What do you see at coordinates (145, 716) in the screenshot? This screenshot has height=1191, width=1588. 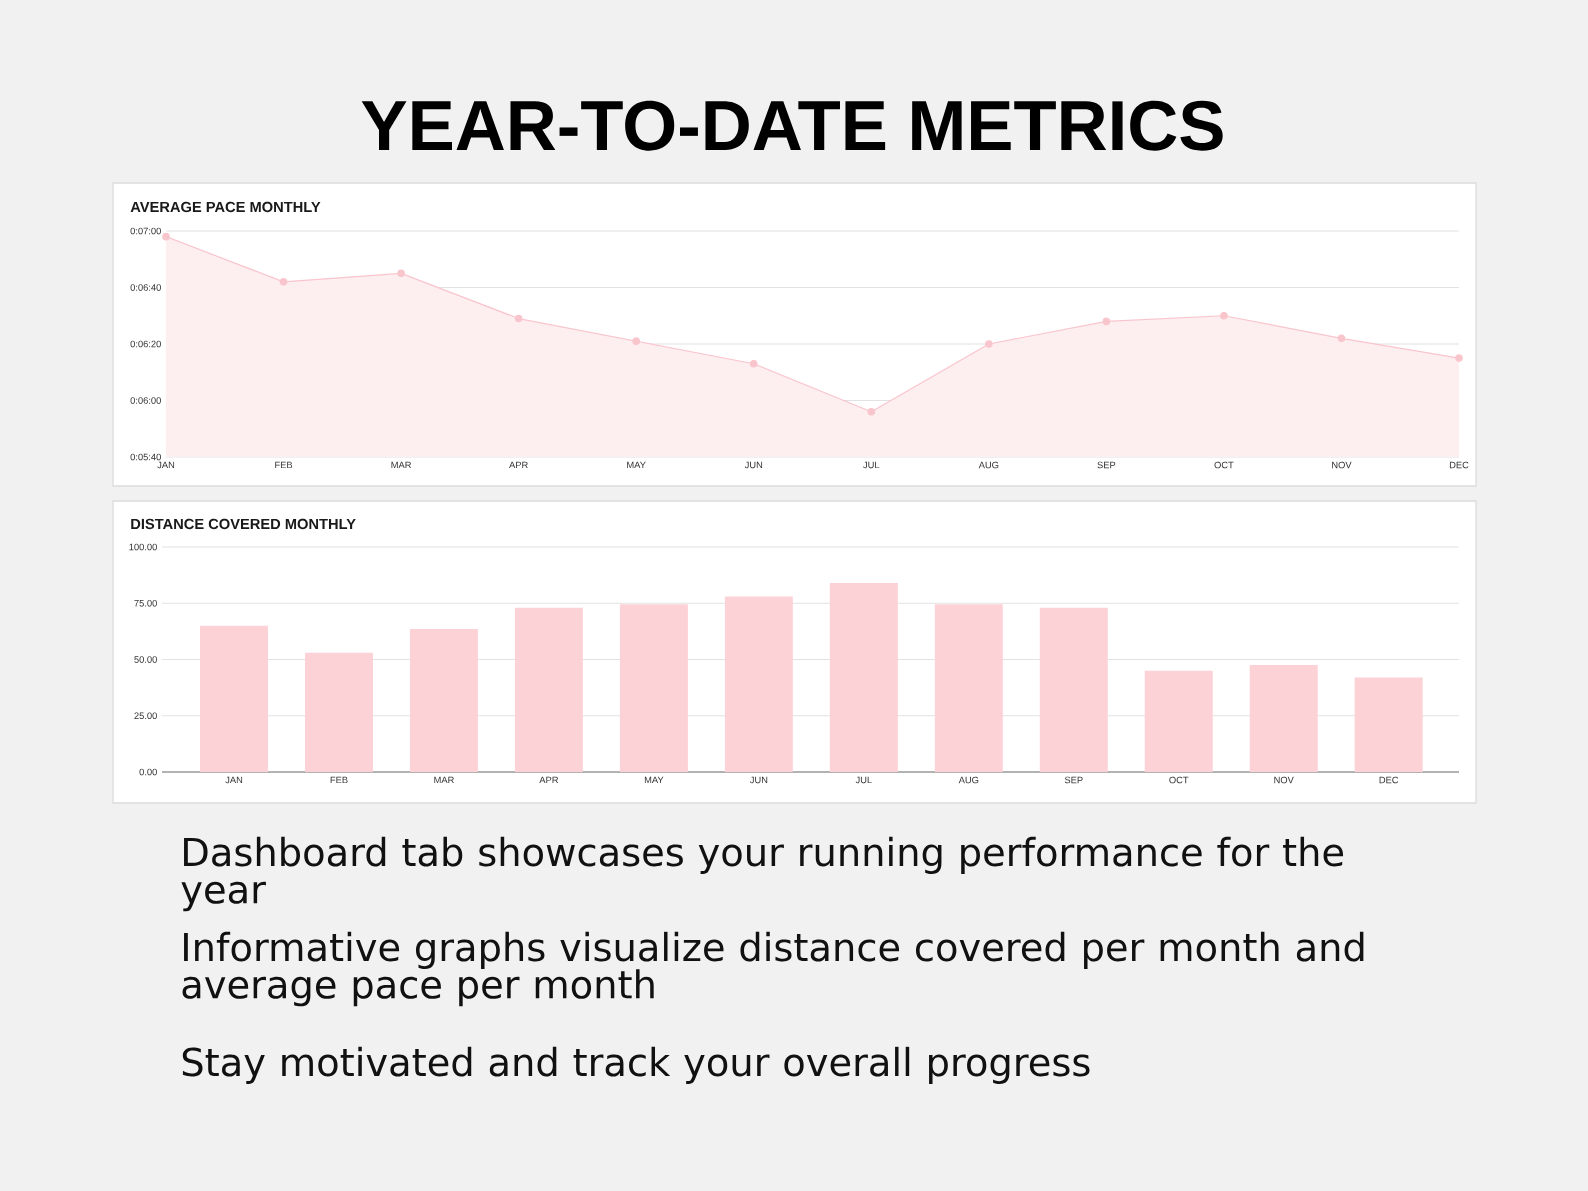 I see `y-tick-label: 25.00` at bounding box center [145, 716].